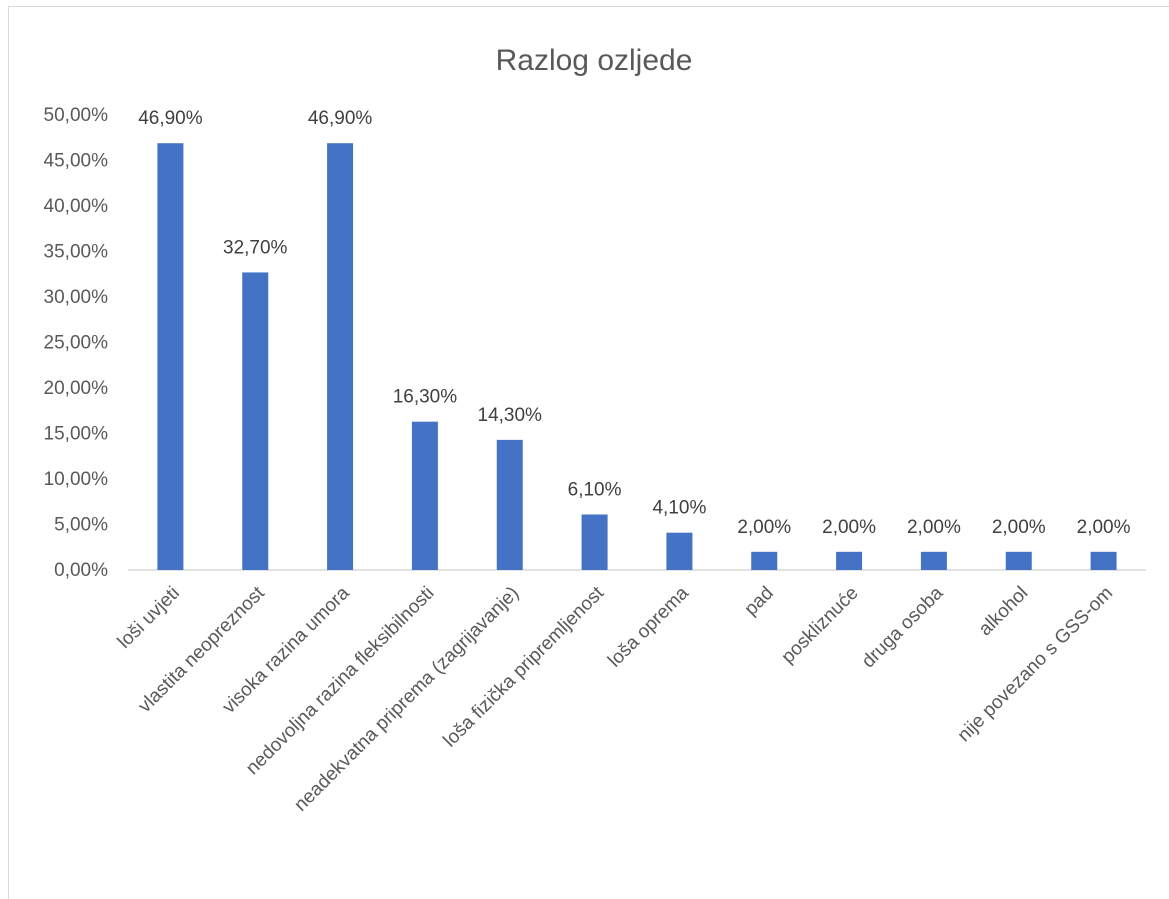 This screenshot has height=899, width=1169. I want to click on y-tick-label: 0,00%, so click(81, 570).